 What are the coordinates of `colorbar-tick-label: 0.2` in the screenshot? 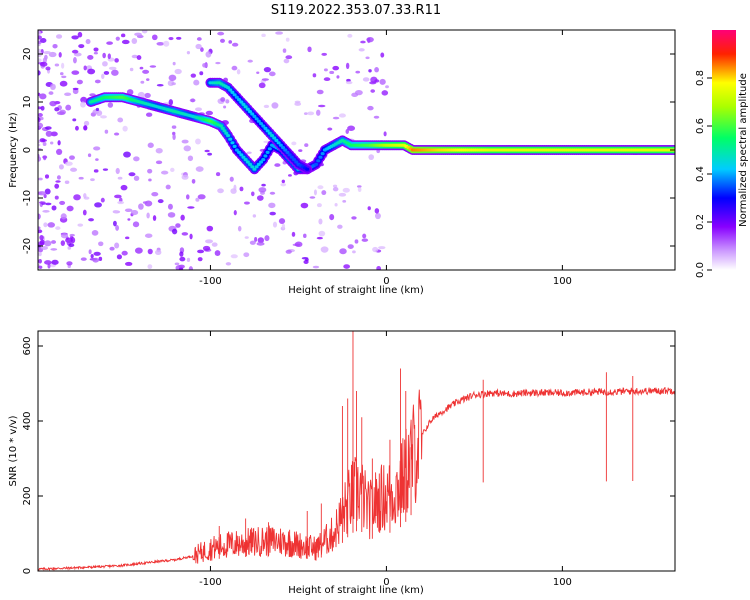 It's located at (700, 222).